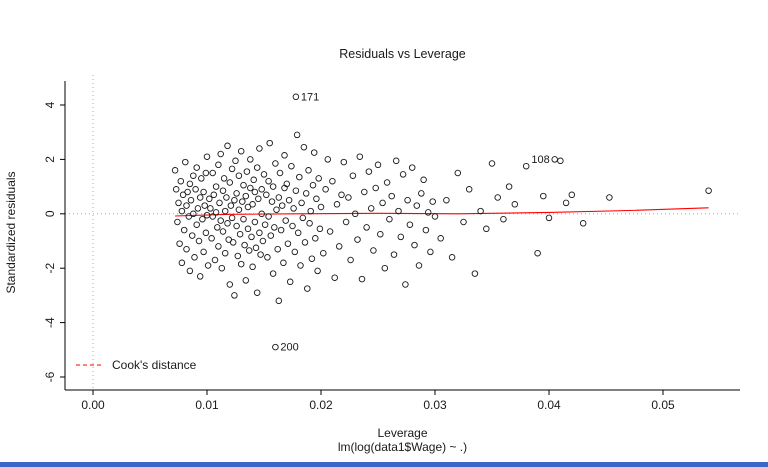  Describe the element at coordinates (435, 405) in the screenshot. I see `x-tick-label: 0.03` at that location.